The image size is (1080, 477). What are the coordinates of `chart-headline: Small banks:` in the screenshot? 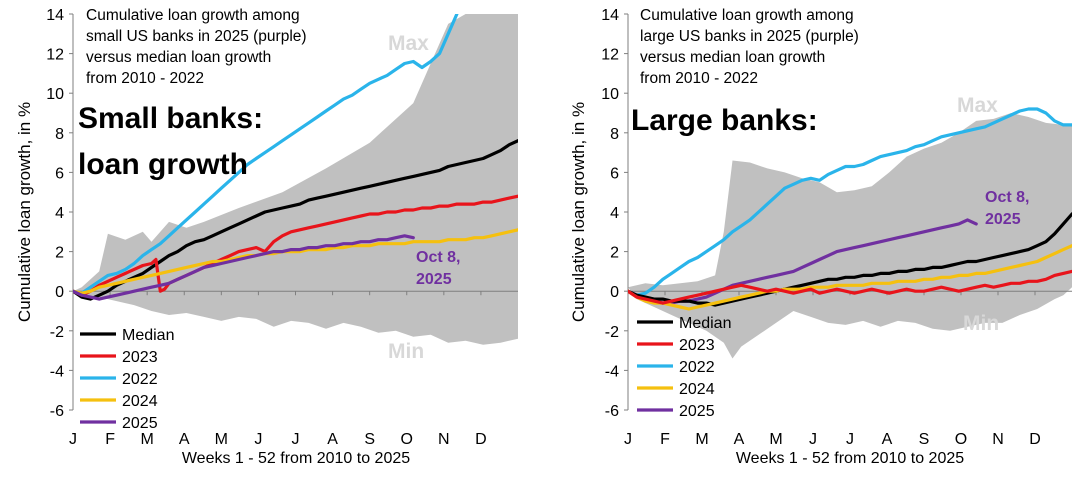 It's located at (170, 118).